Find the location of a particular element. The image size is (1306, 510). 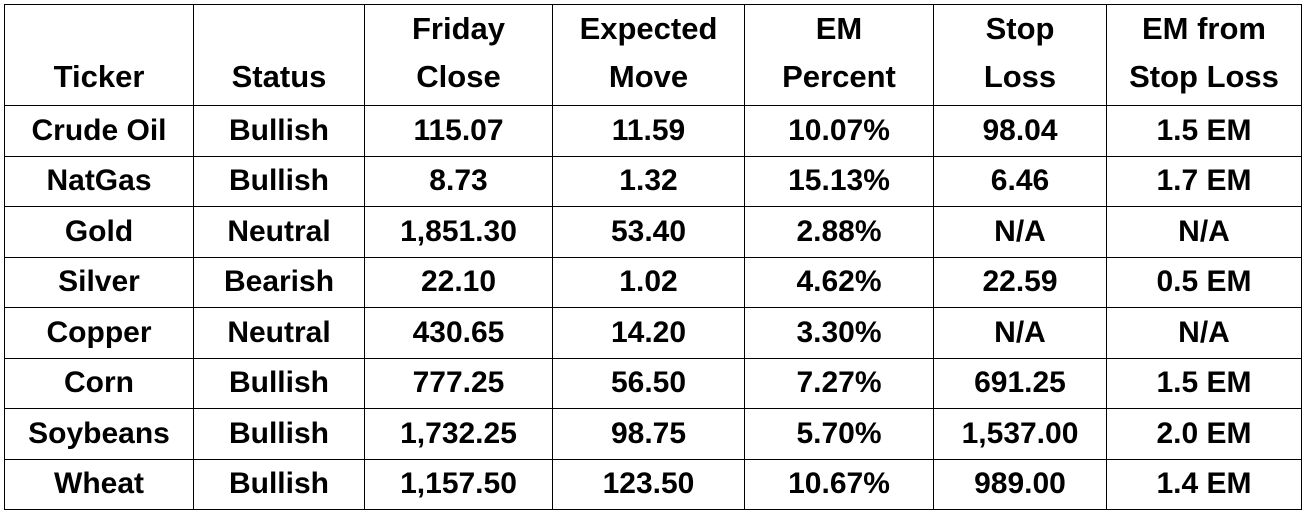

cell-ticker: Corn is located at coordinates (99, 383).